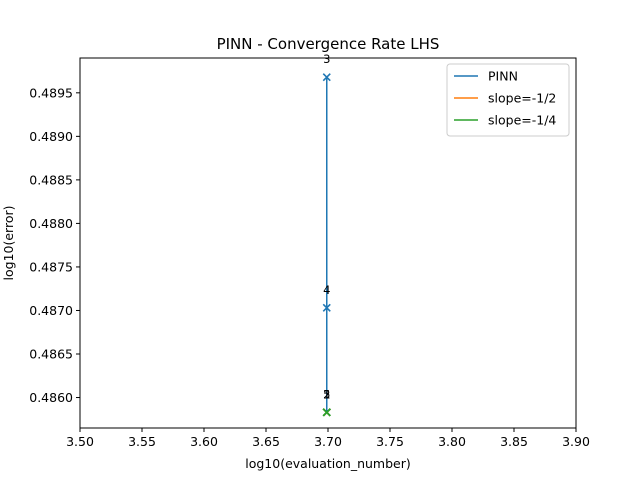 The height and width of the screenshot is (480, 640). I want to click on x-axis-title: log10(evaluation_number), so click(328, 463).